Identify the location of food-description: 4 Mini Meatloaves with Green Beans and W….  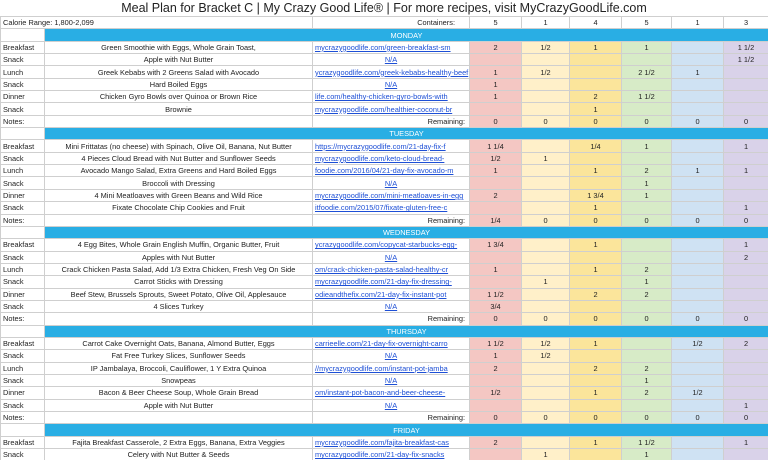
(178, 195).